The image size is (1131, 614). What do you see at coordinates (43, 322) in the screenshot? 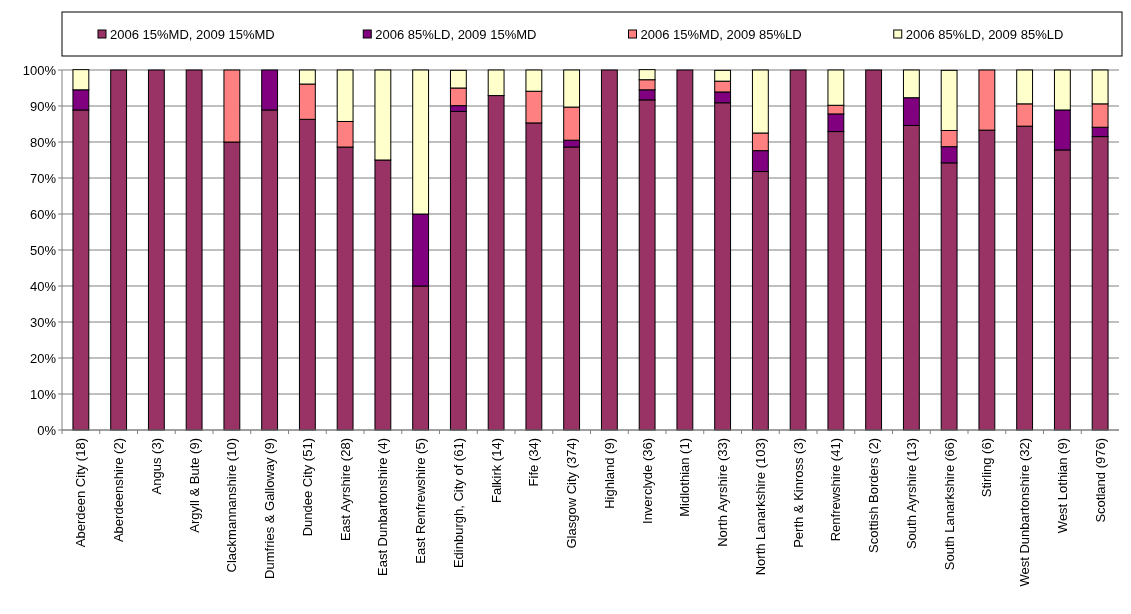
I see `y-tick-label: 30%` at bounding box center [43, 322].